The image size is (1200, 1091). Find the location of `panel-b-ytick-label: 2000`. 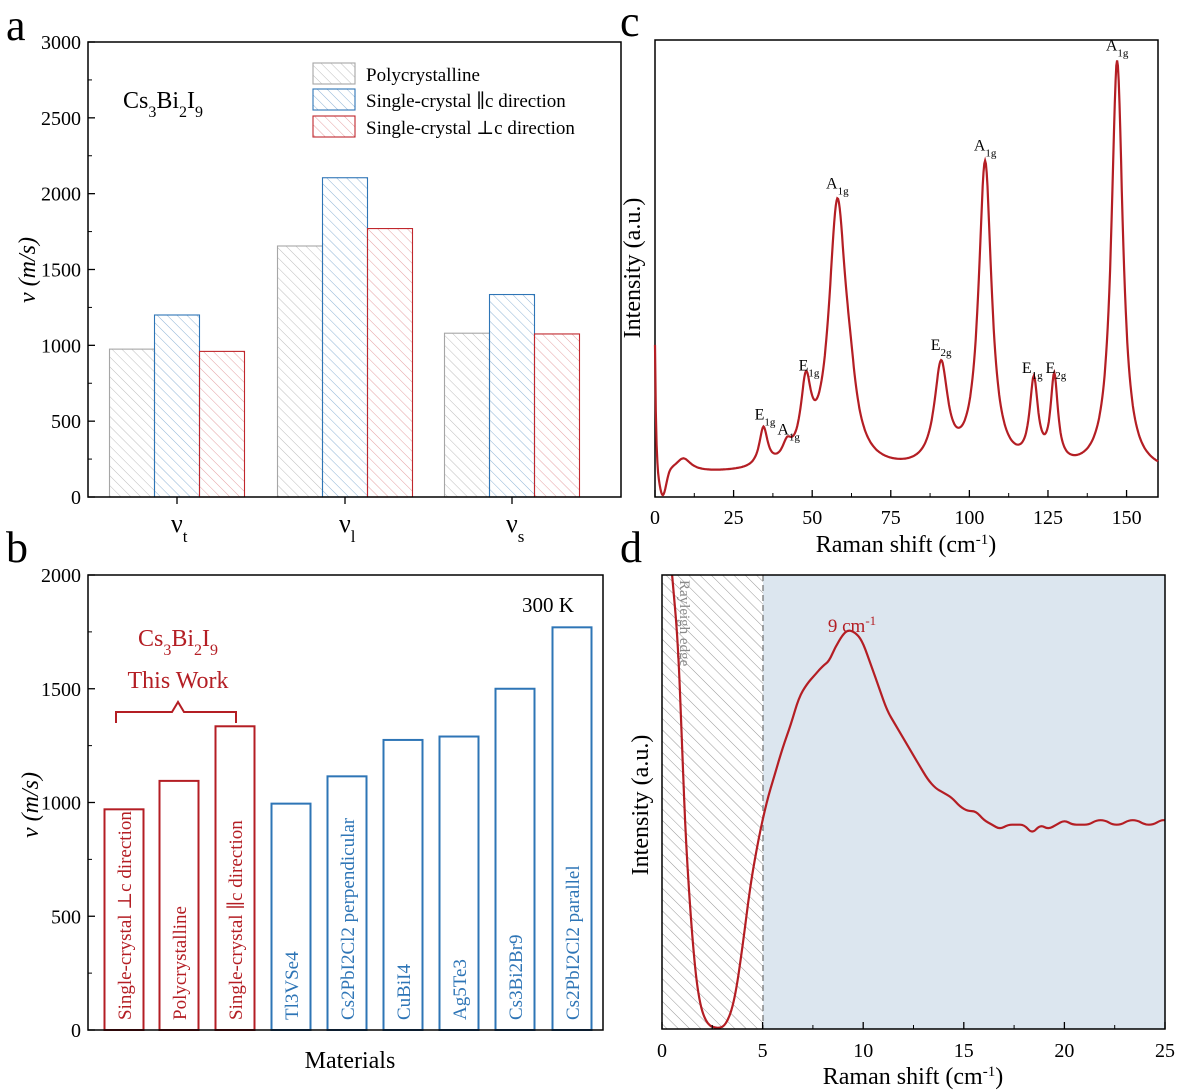

panel-b-ytick-label: 2000 is located at coordinates (61, 576).